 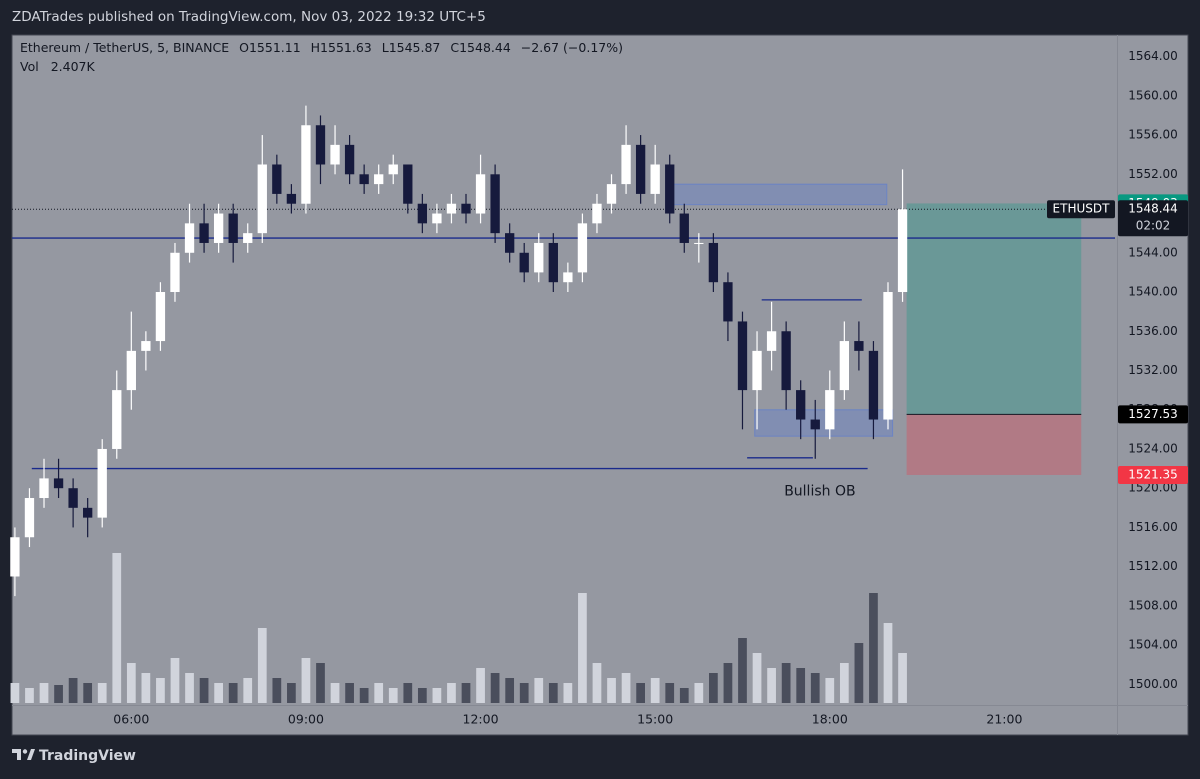 I want to click on y-tick-label: 1516.00, so click(x=1153, y=527).